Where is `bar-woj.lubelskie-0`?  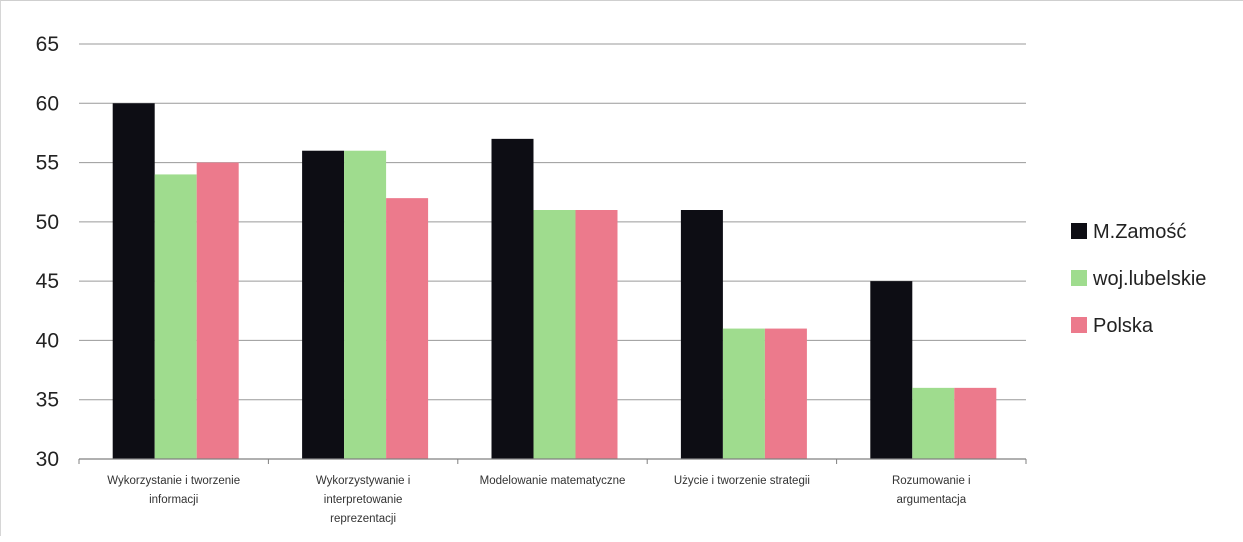 bar-woj.lubelskie-0 is located at coordinates (175, 316).